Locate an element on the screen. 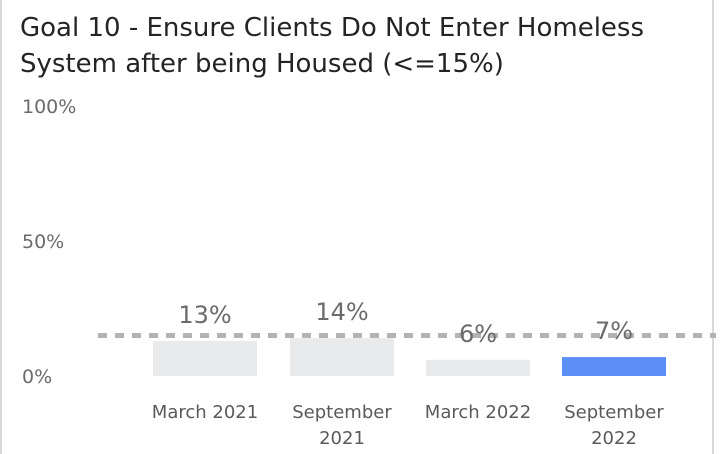 The image size is (720, 454). data-label: 6% is located at coordinates (478, 334).